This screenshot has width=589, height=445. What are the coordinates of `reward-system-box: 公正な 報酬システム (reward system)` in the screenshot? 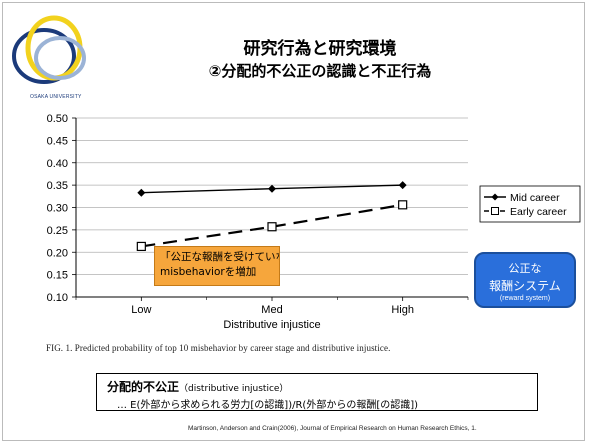 It's located at (525, 280).